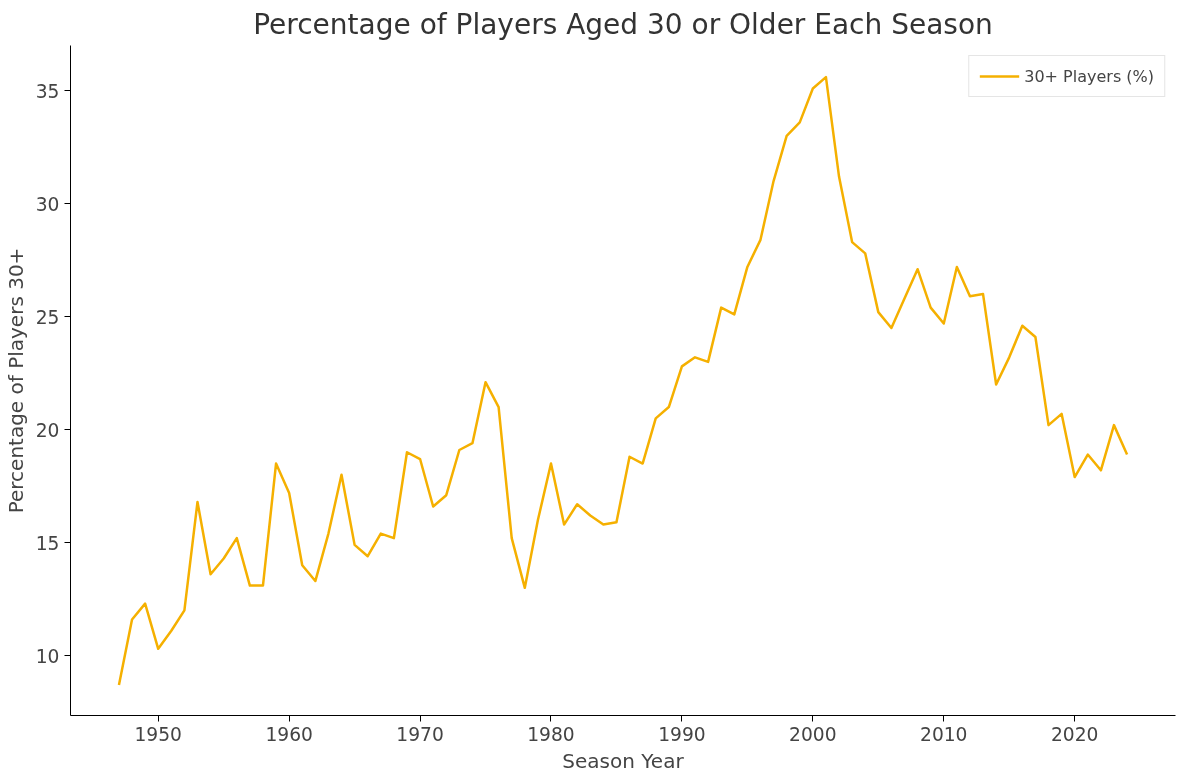  What do you see at coordinates (289, 734) in the screenshot?
I see `x-tick-label: 1960` at bounding box center [289, 734].